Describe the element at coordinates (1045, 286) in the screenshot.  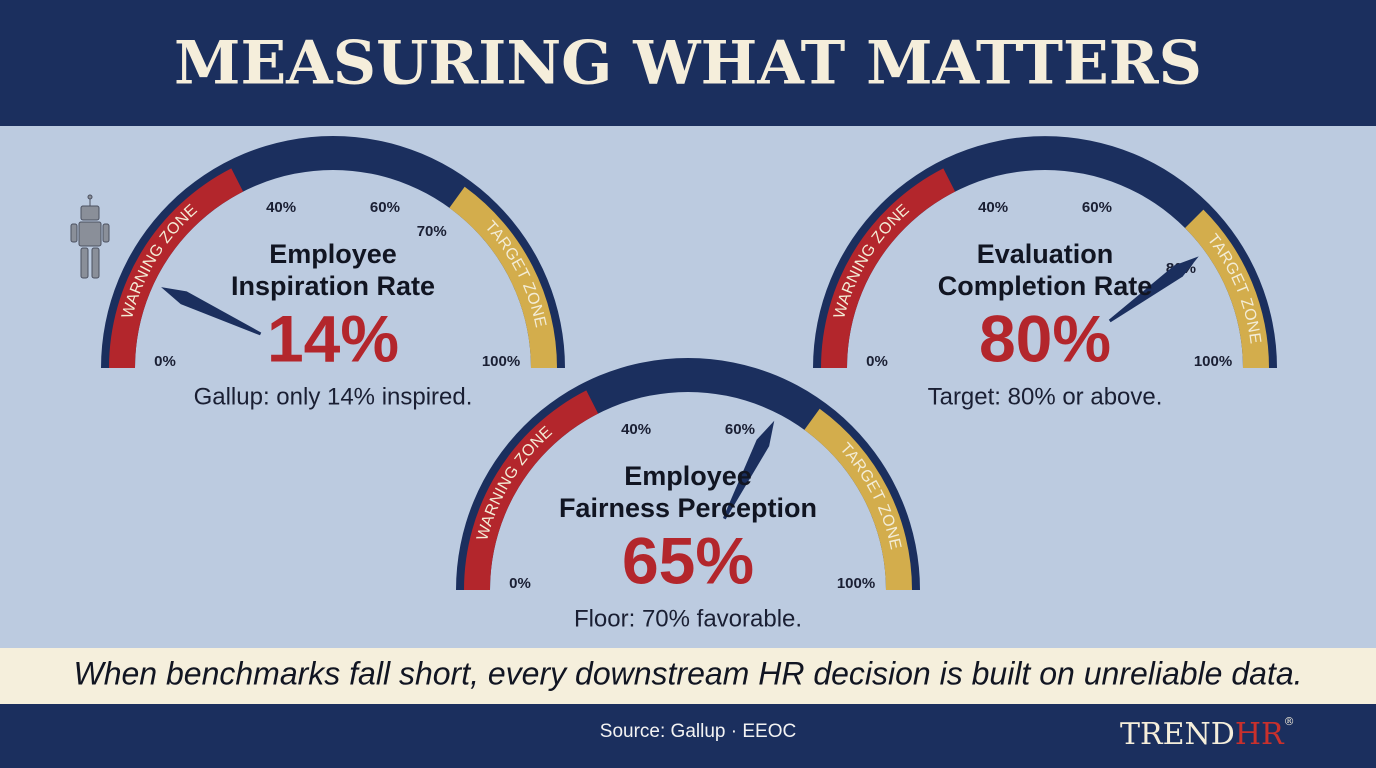
I see `gauge-title: Completion Rate` at that location.